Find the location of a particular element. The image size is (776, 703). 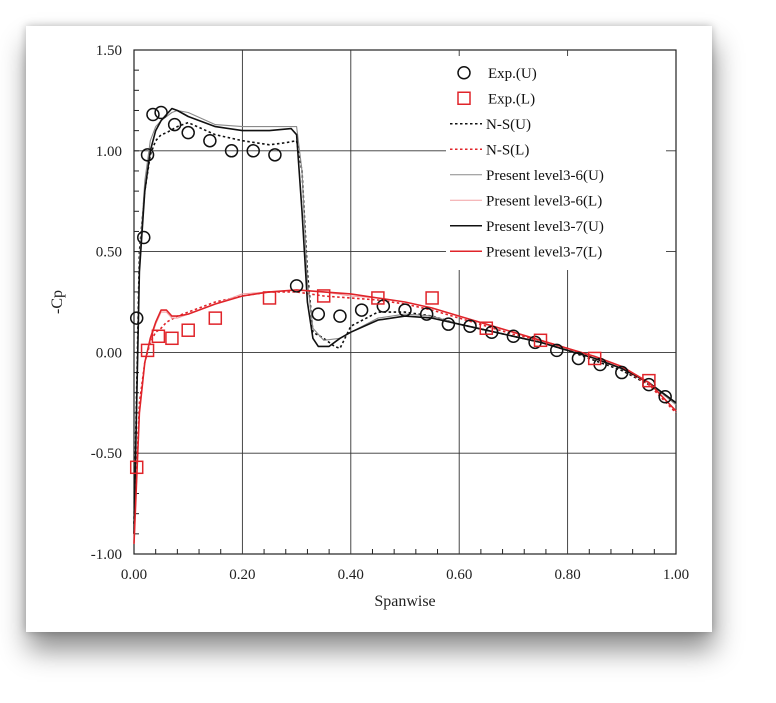

legend-entry-n-s-l: N-S(L) is located at coordinates (489, 150).